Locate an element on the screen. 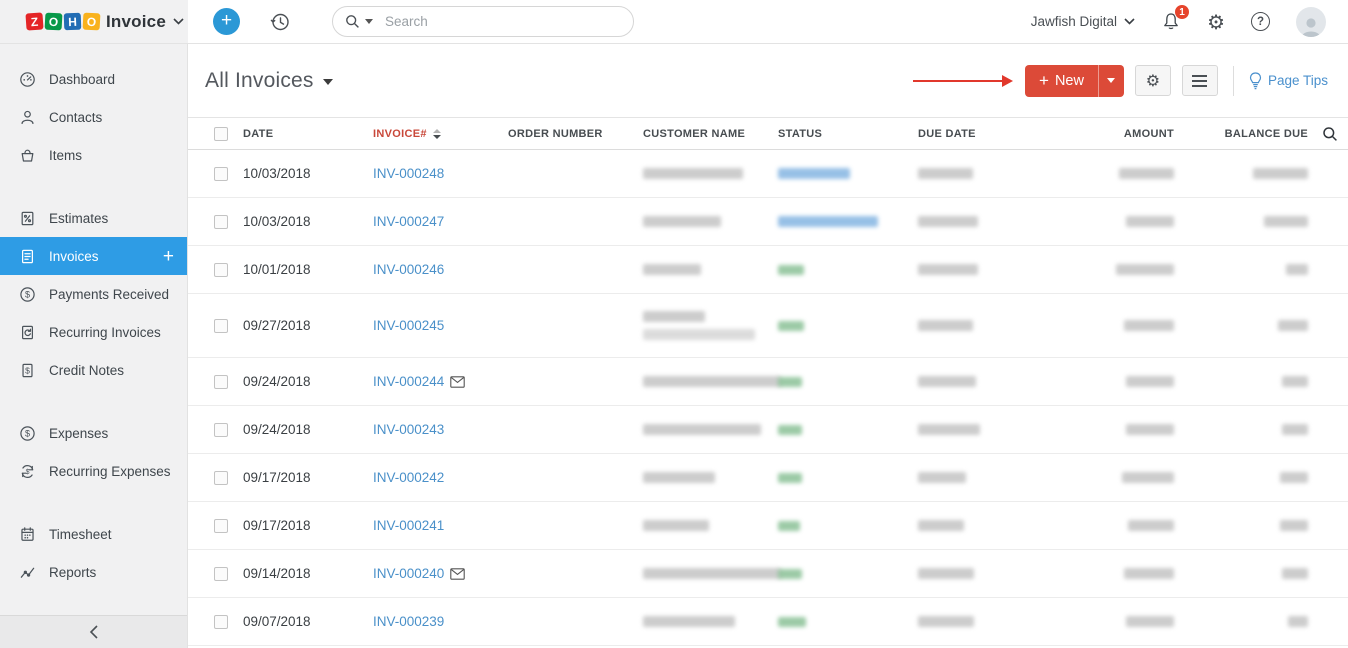  table-row: 10/03/2018 INV-000248 is located at coordinates (768, 174).